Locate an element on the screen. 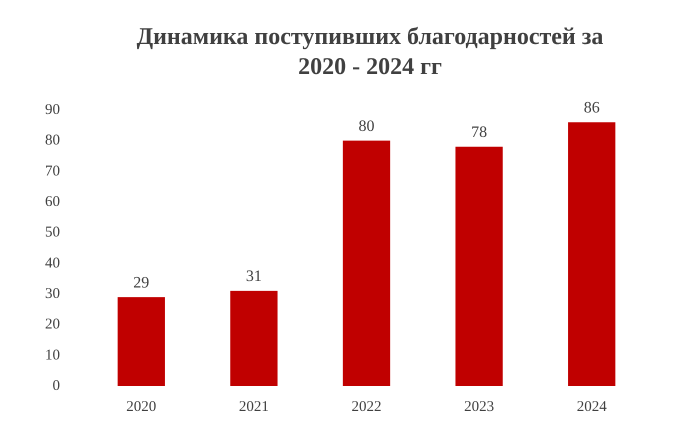  data-label: 31 is located at coordinates (254, 277).